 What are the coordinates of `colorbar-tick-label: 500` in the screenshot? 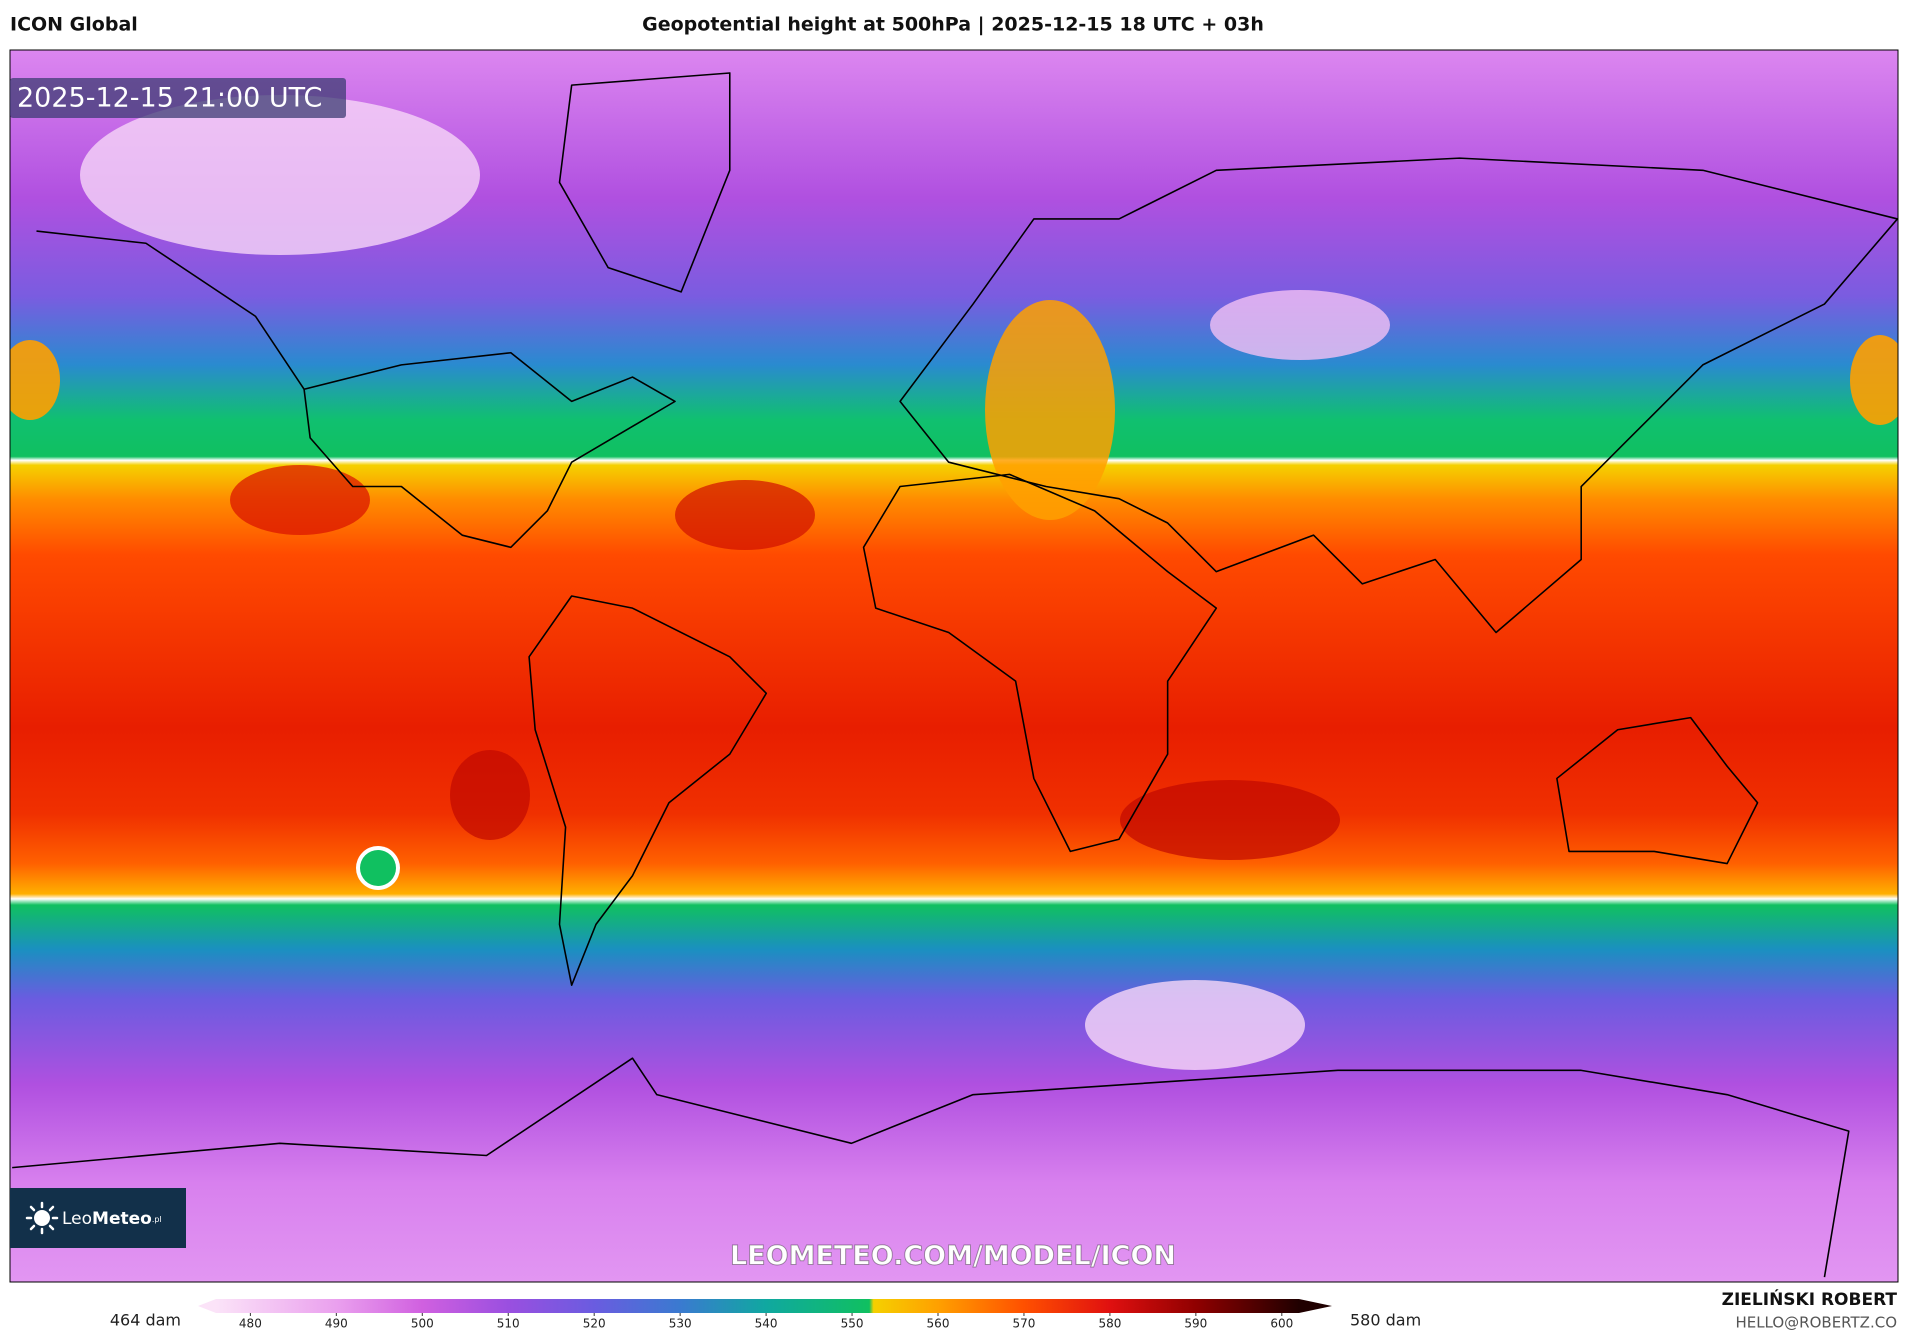 It's located at (422, 1324).